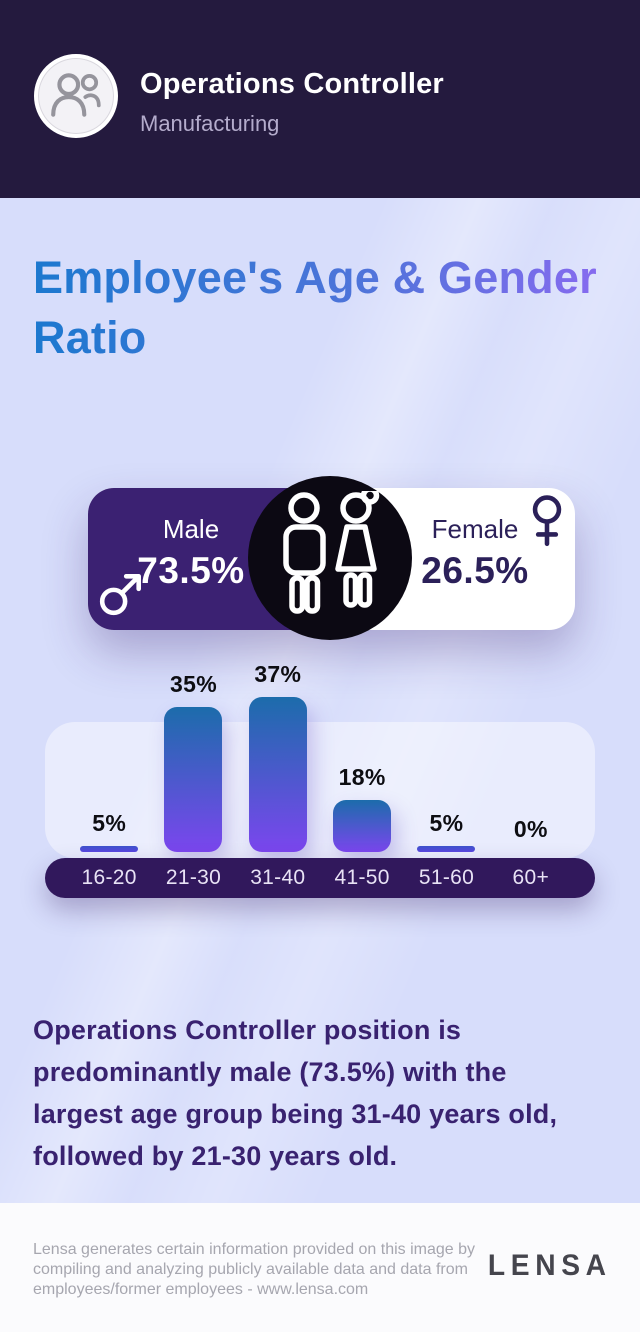 This screenshot has width=640, height=1332. I want to click on summary-line: followed by 21-30 years old., so click(215, 1156).